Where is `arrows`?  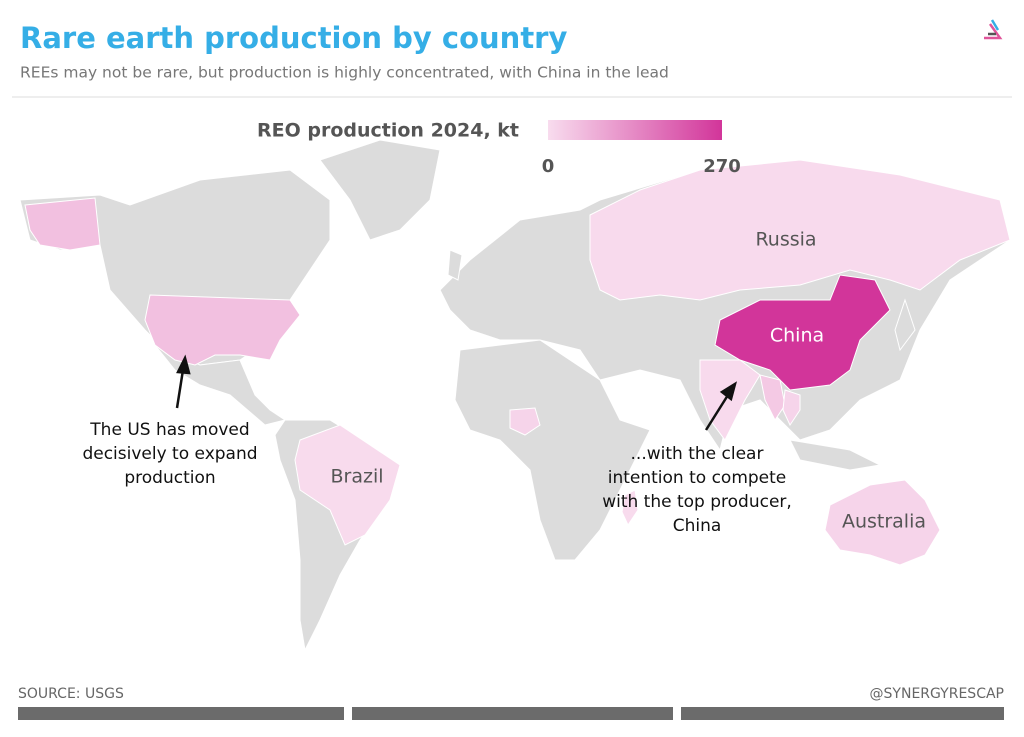
arrows is located at coordinates (456, 392).